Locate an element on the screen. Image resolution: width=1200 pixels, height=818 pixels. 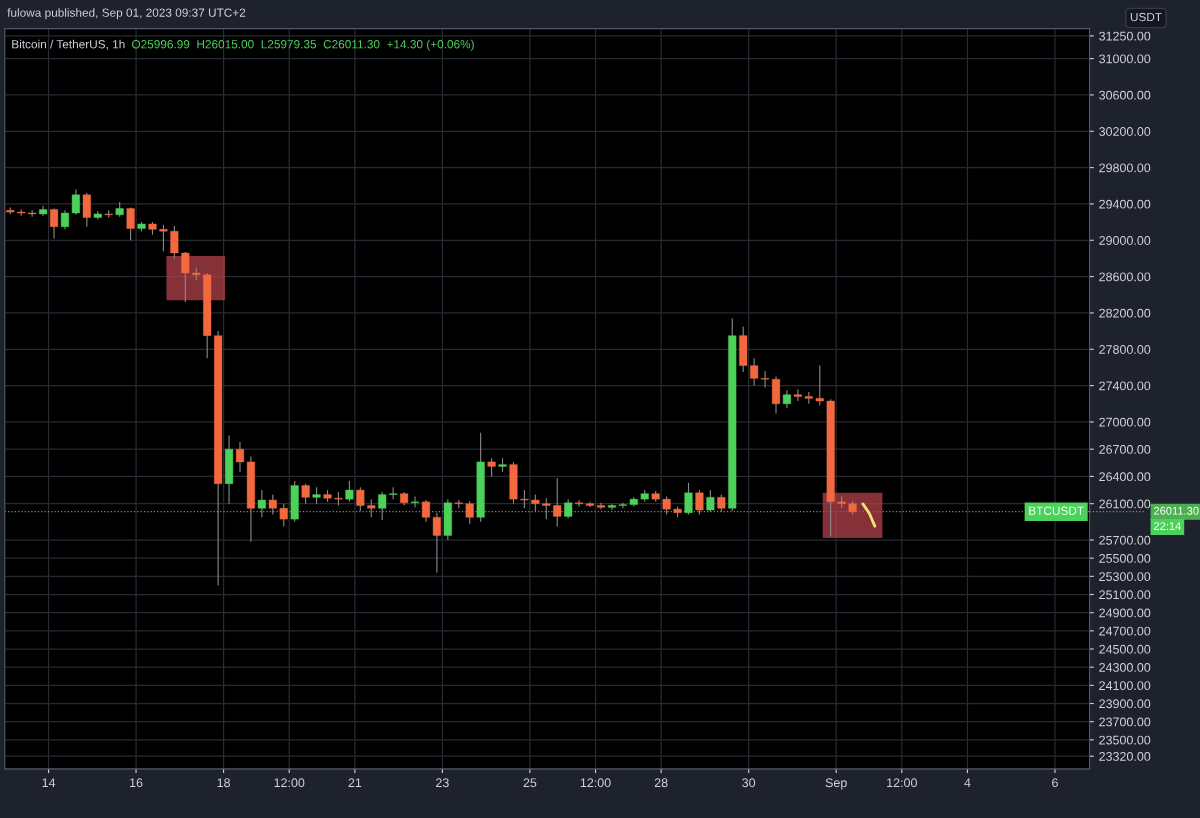
x-tick-label: 28 is located at coordinates (661, 783).